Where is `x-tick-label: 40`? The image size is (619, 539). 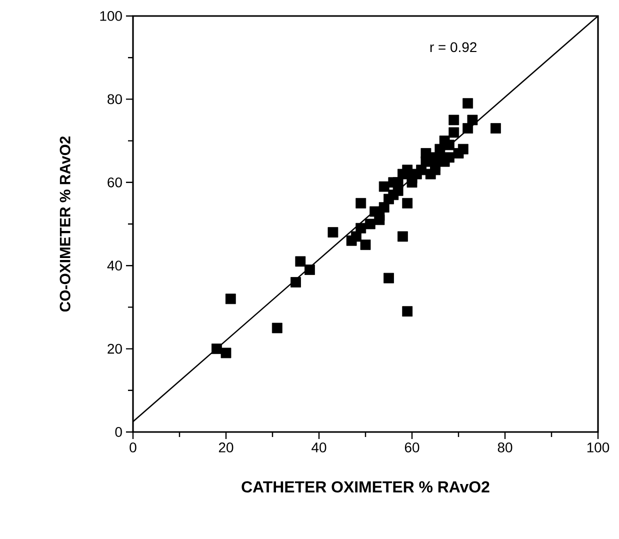
x-tick-label: 40 is located at coordinates (319, 447).